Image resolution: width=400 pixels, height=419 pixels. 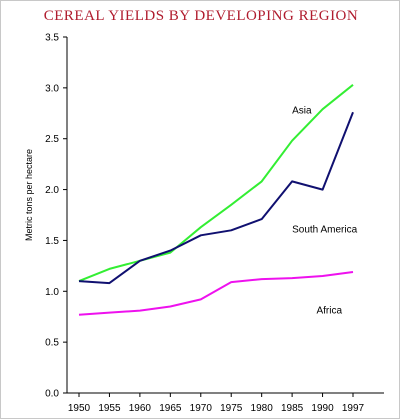 What do you see at coordinates (231, 408) in the screenshot?
I see `x-tick-label: 1975` at bounding box center [231, 408].